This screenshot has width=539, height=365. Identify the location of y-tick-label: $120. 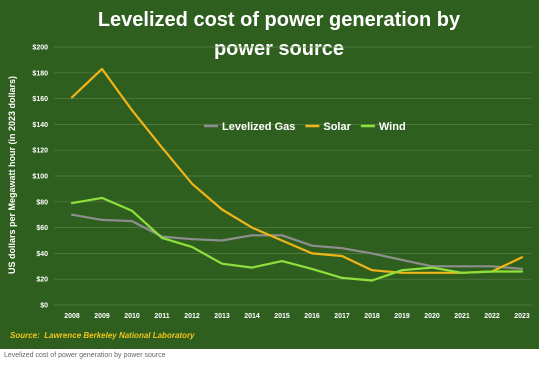
(40, 151).